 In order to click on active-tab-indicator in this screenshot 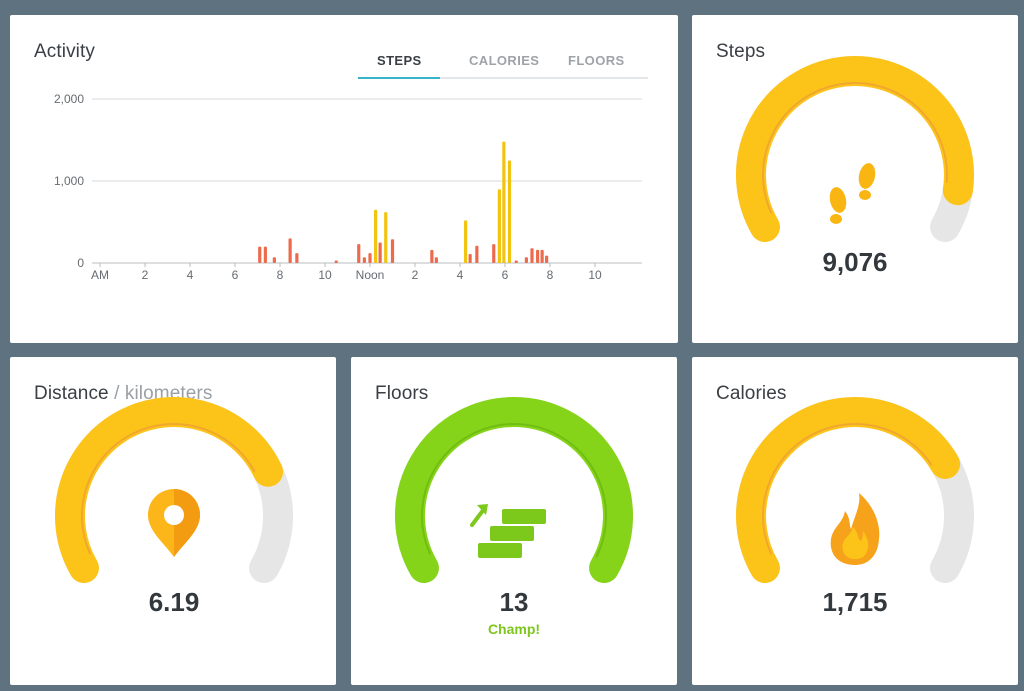, I will do `click(399, 78)`.